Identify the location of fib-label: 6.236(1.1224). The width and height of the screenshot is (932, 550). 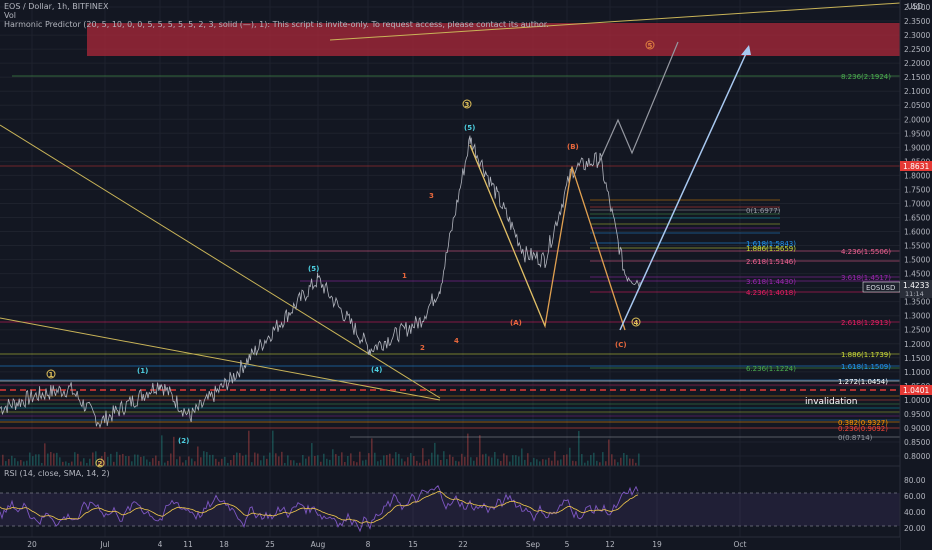
(771, 369).